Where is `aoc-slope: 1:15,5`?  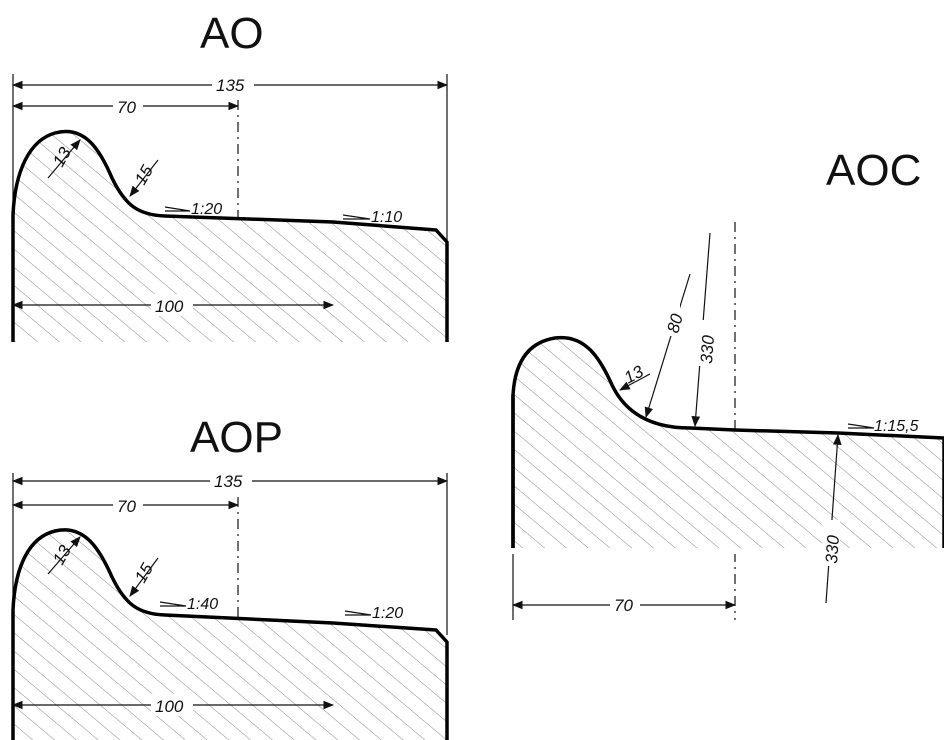 aoc-slope: 1:15,5 is located at coordinates (896, 426).